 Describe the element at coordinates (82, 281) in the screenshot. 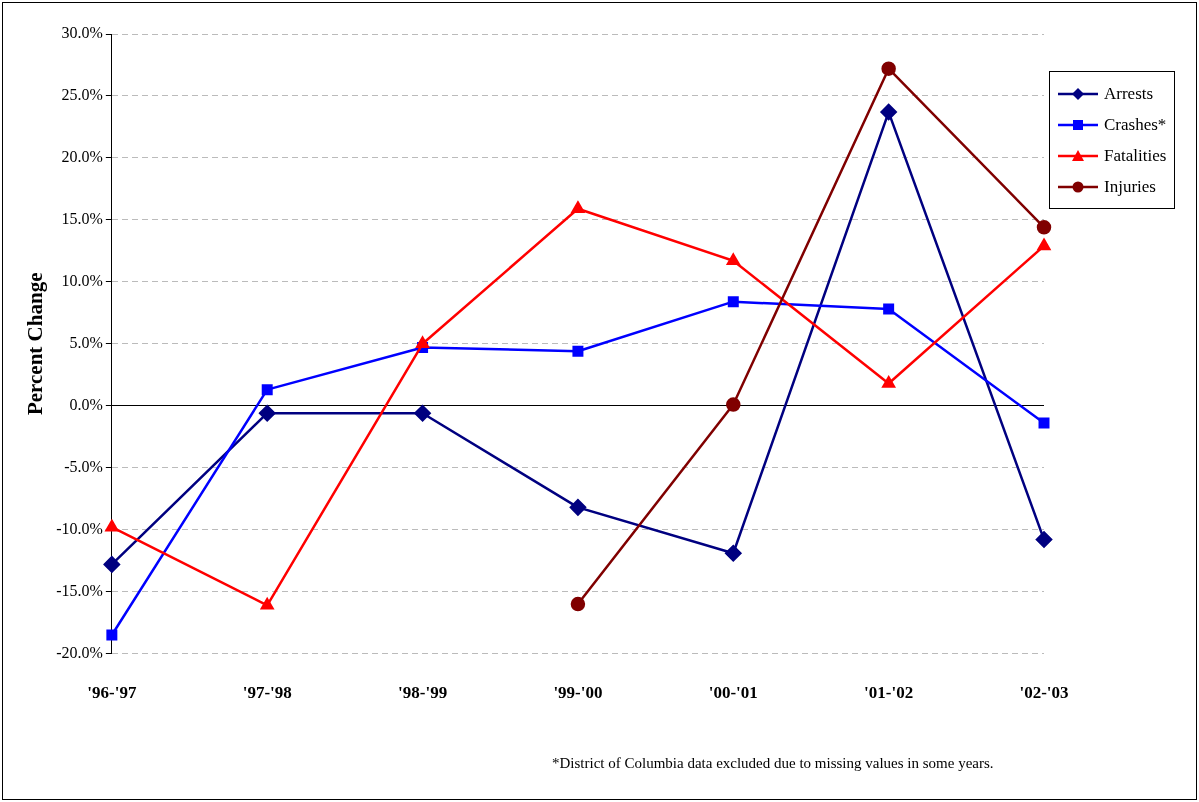

I see `y-tick-label: 10.0%` at that location.